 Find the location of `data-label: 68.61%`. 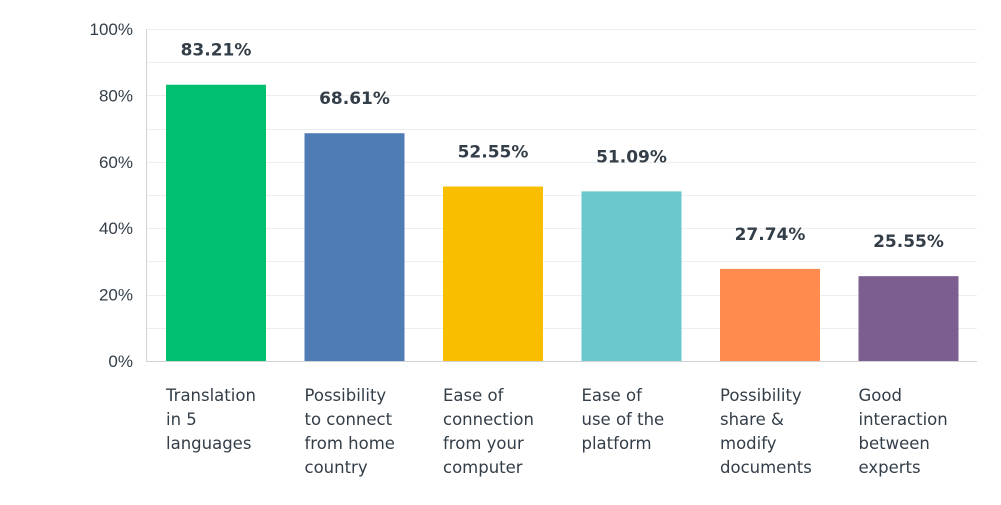

data-label: 68.61% is located at coordinates (354, 99).